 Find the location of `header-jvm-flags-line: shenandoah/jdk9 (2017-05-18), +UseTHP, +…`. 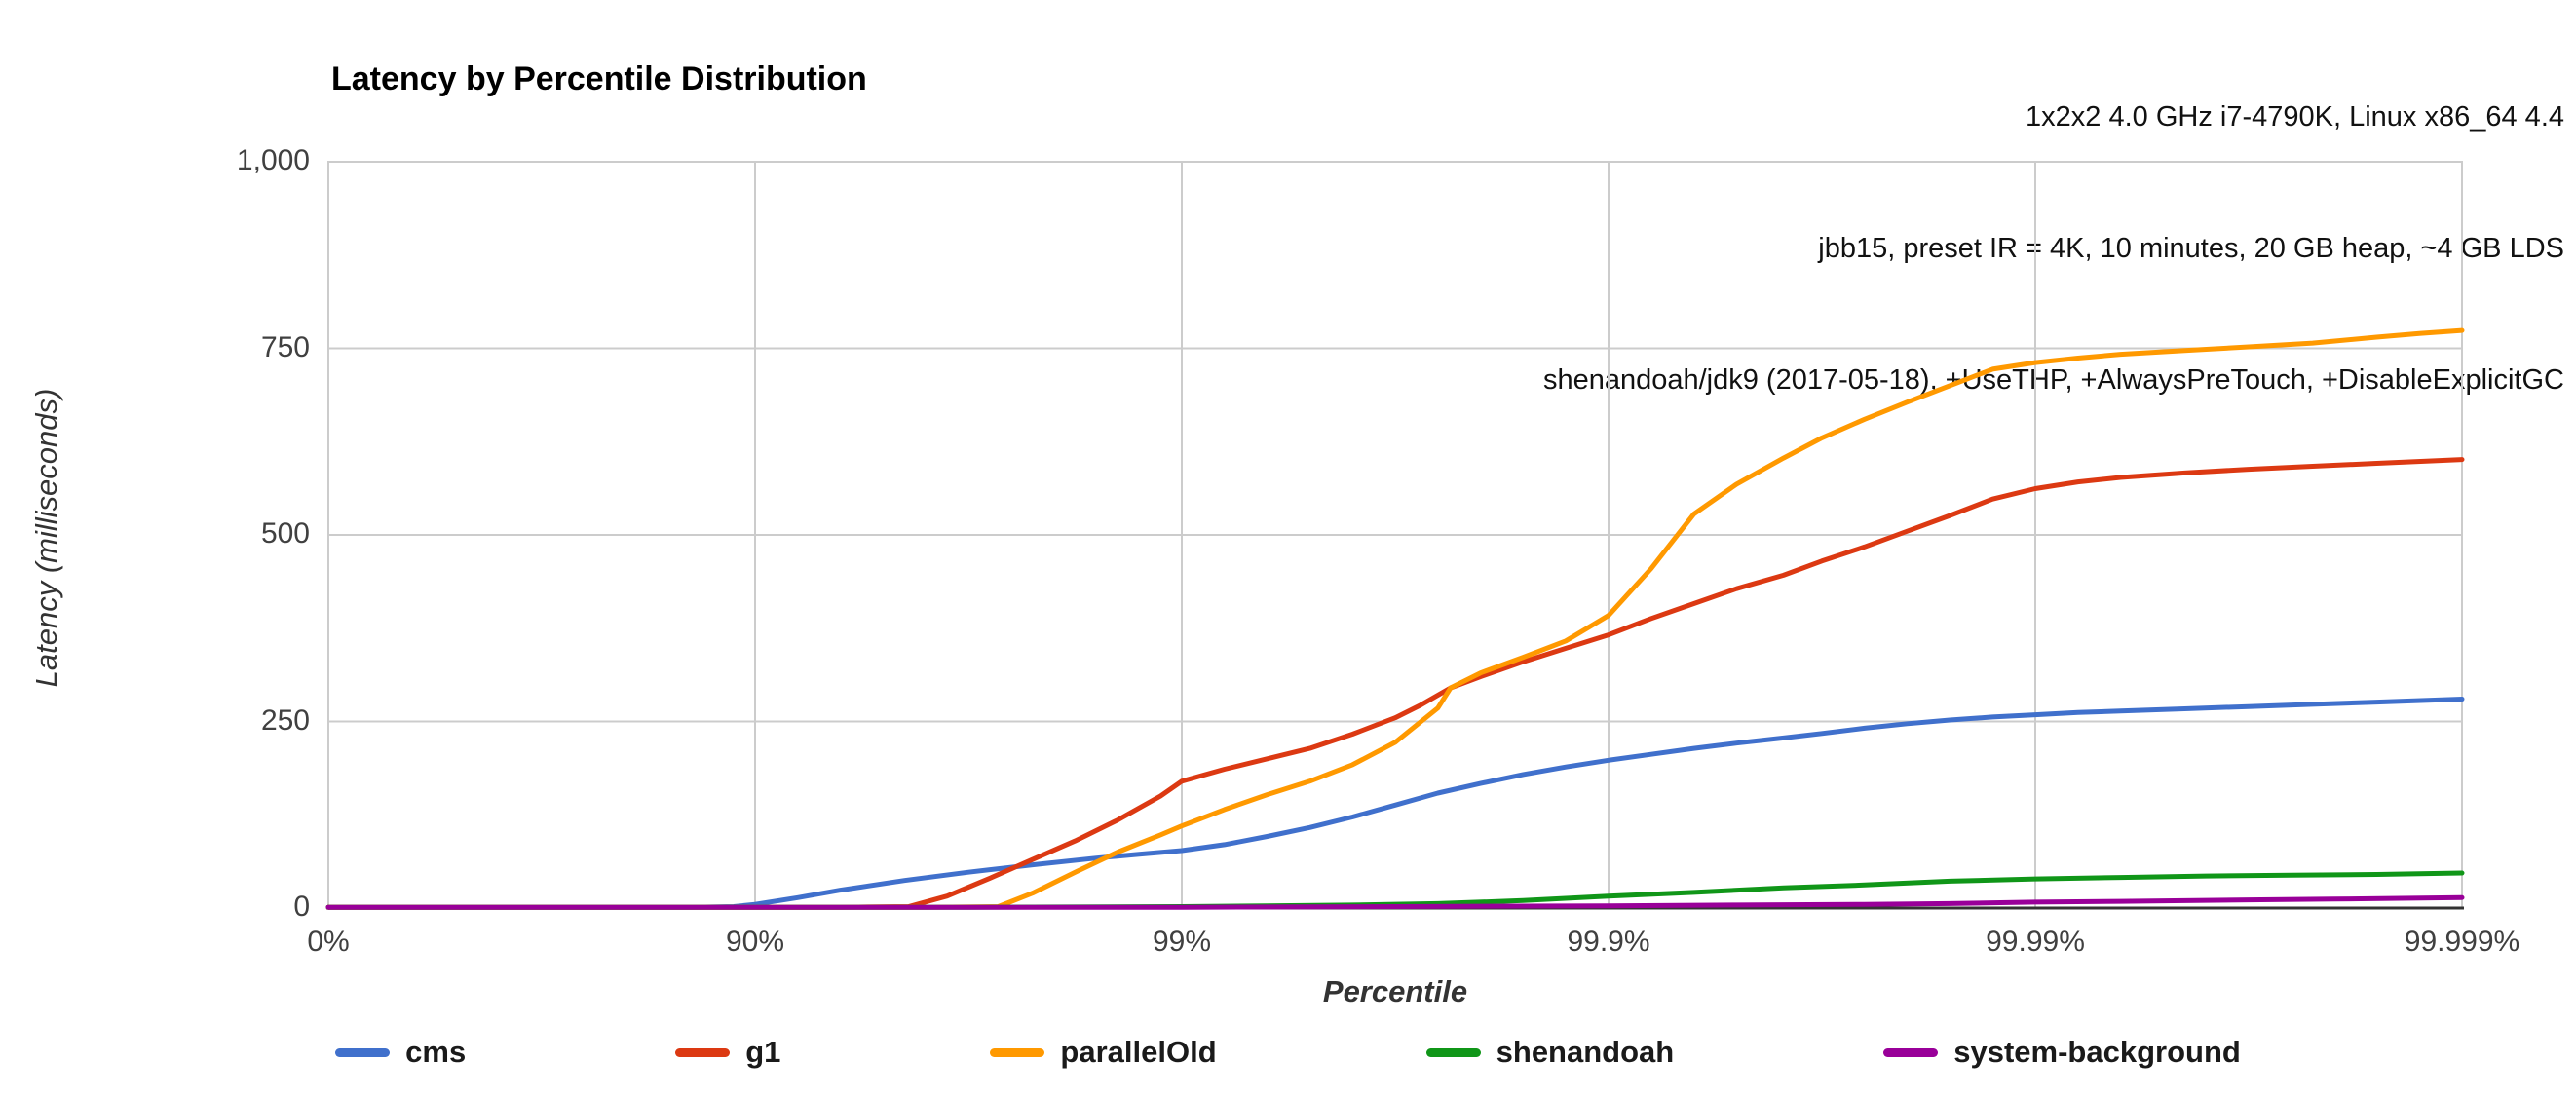

header-jvm-flags-line: shenandoah/jdk9 (2017-05-18), +UseTHP, +… is located at coordinates (2053, 380).